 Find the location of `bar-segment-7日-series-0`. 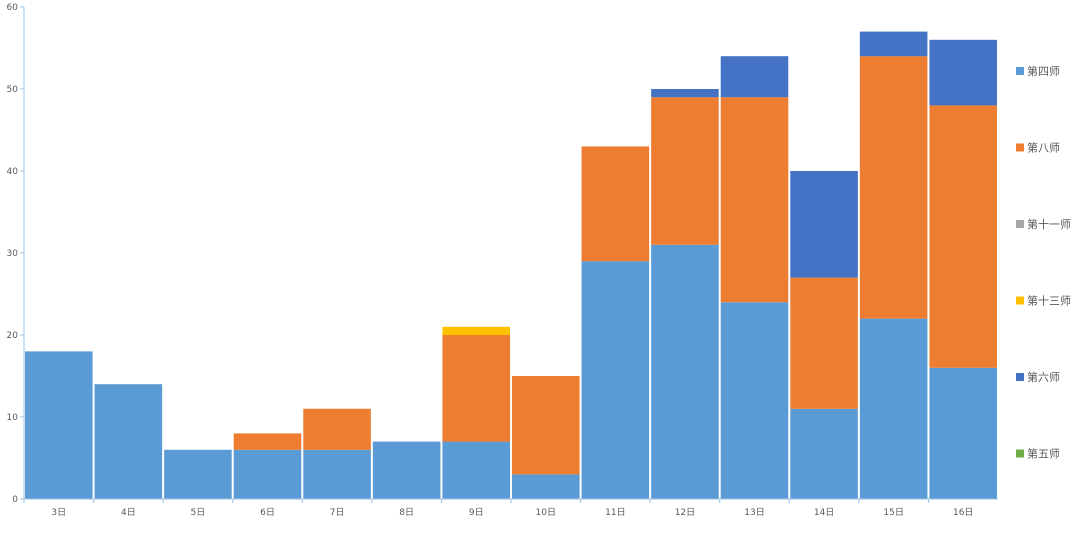

bar-segment-7日-series-0 is located at coordinates (337, 474).